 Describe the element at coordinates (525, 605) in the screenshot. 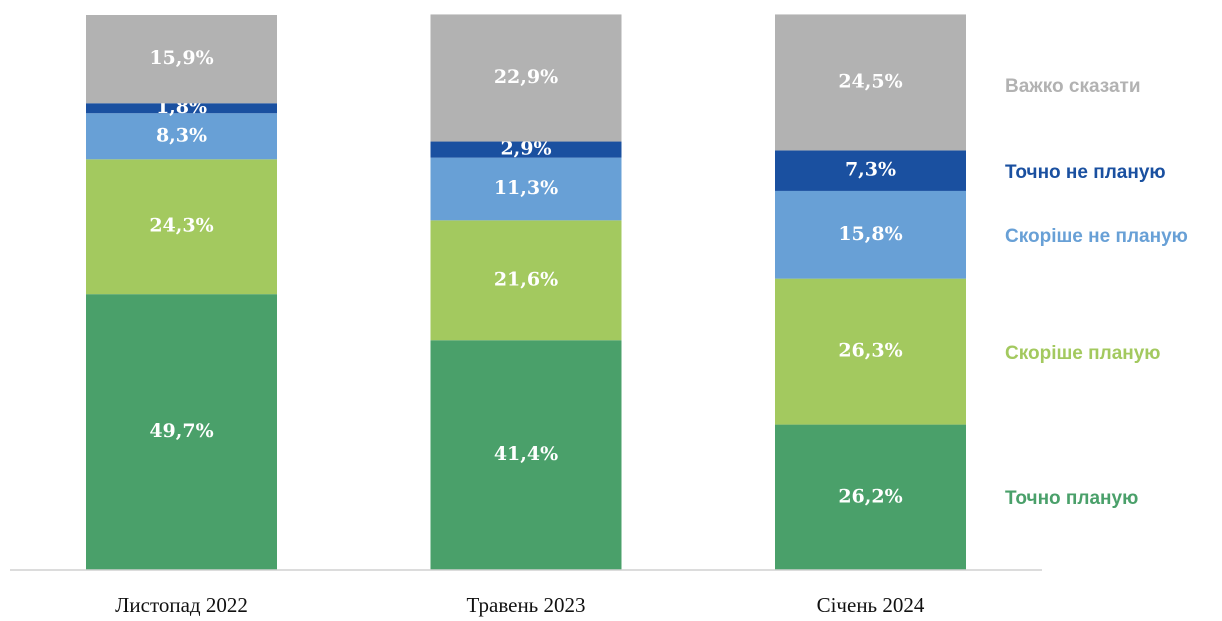

I see `x-tick-label: Травень 2023` at that location.